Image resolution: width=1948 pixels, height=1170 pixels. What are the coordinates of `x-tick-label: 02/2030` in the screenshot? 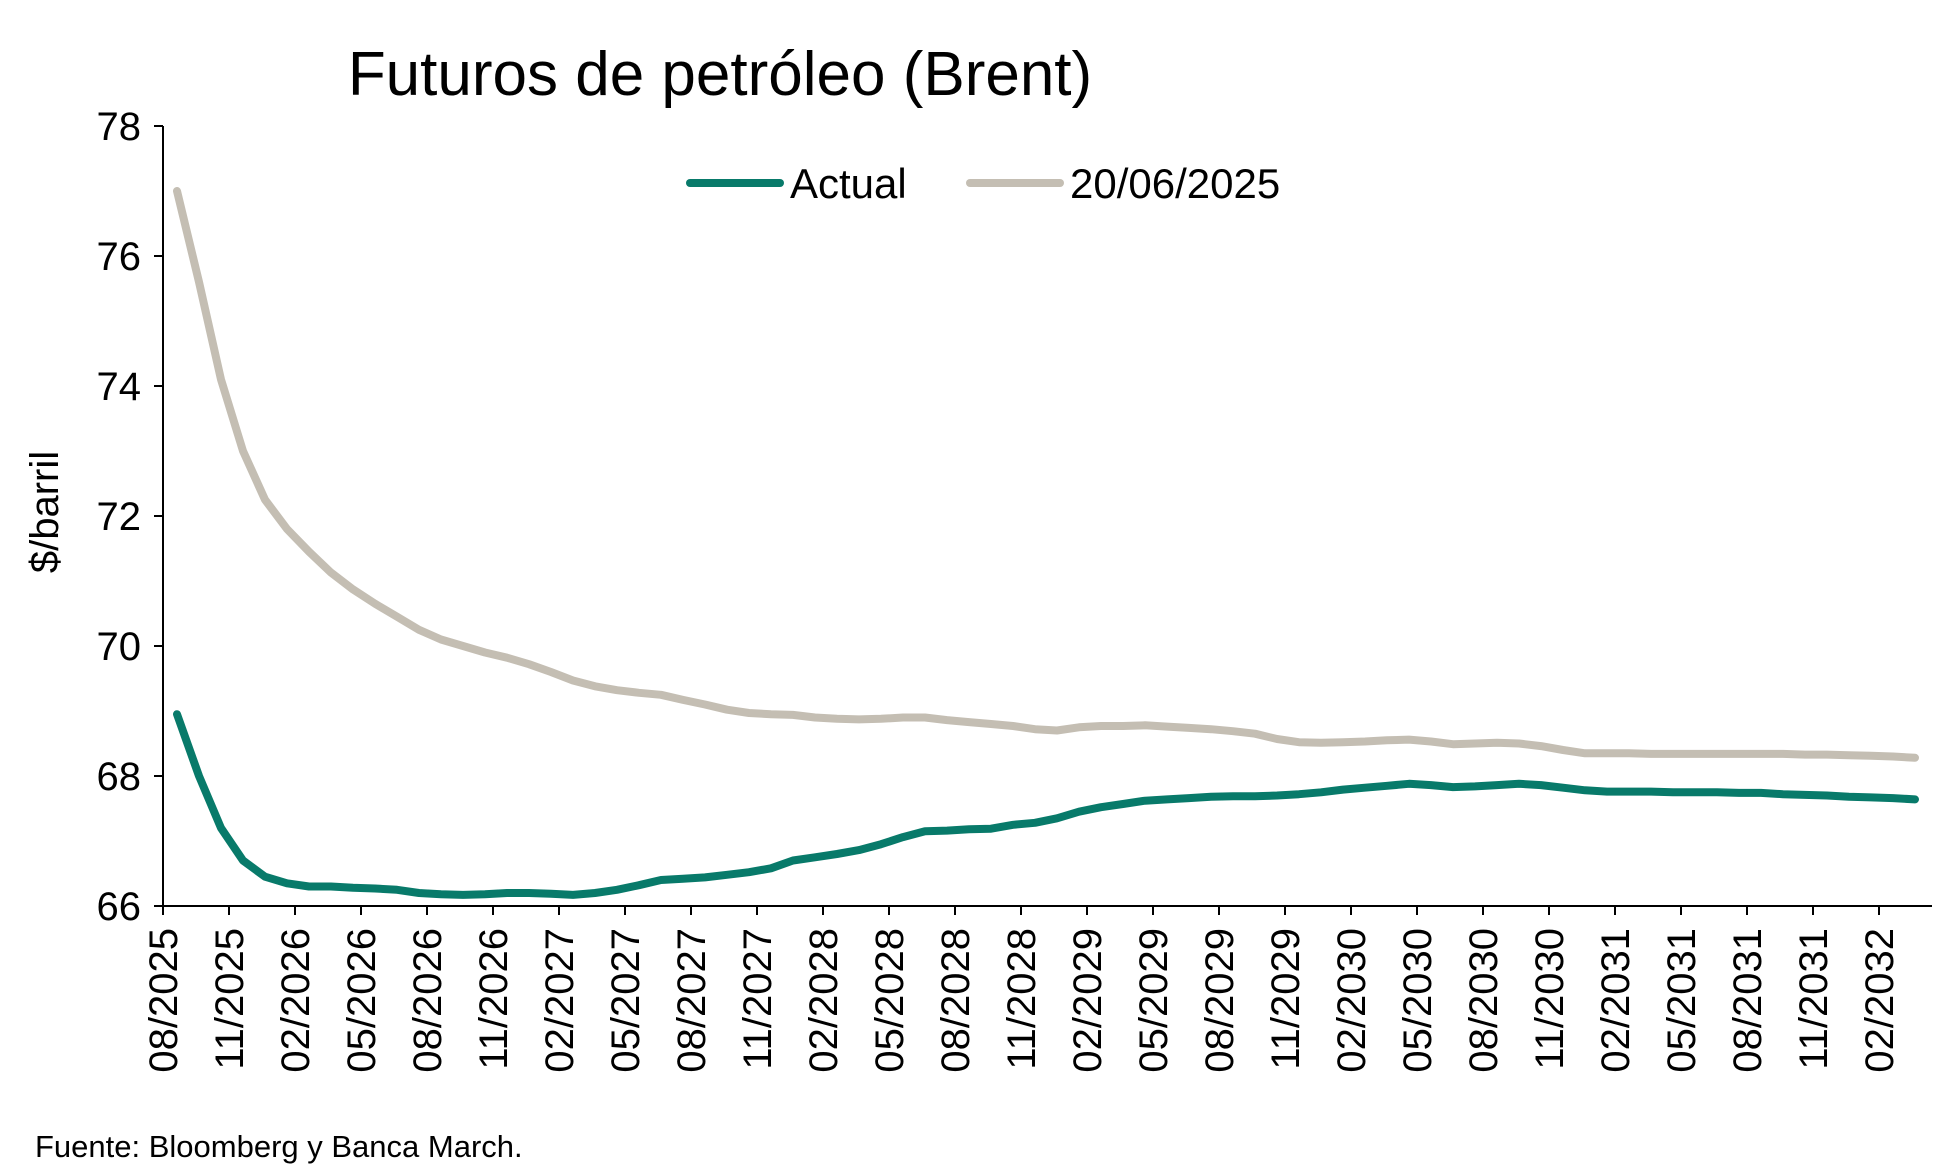 It's located at (1352, 1000).